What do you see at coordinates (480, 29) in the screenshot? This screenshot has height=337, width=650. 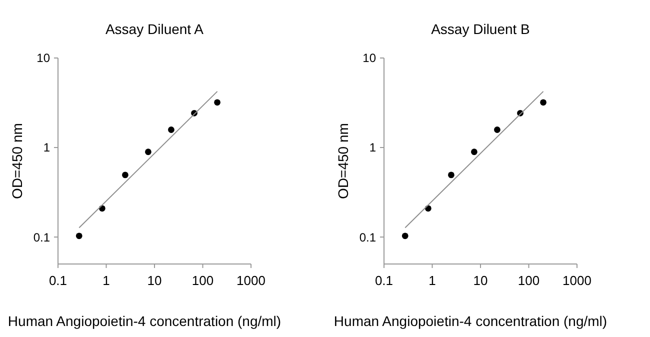 I see `chart-title: Assay Diluent B` at bounding box center [480, 29].